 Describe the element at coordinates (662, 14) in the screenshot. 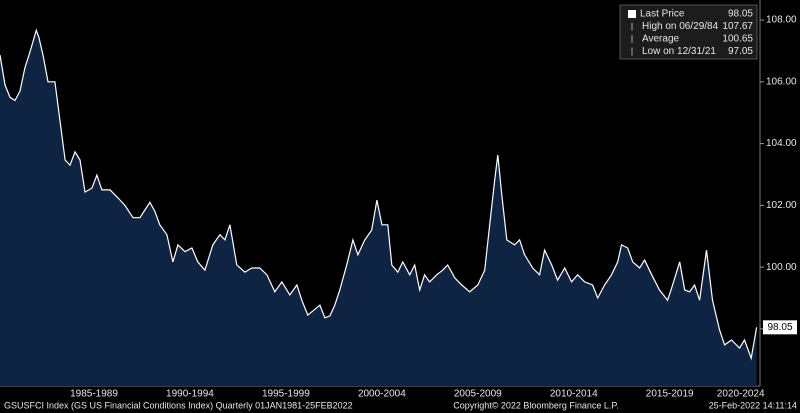

I see `legend-label: Last Price` at that location.